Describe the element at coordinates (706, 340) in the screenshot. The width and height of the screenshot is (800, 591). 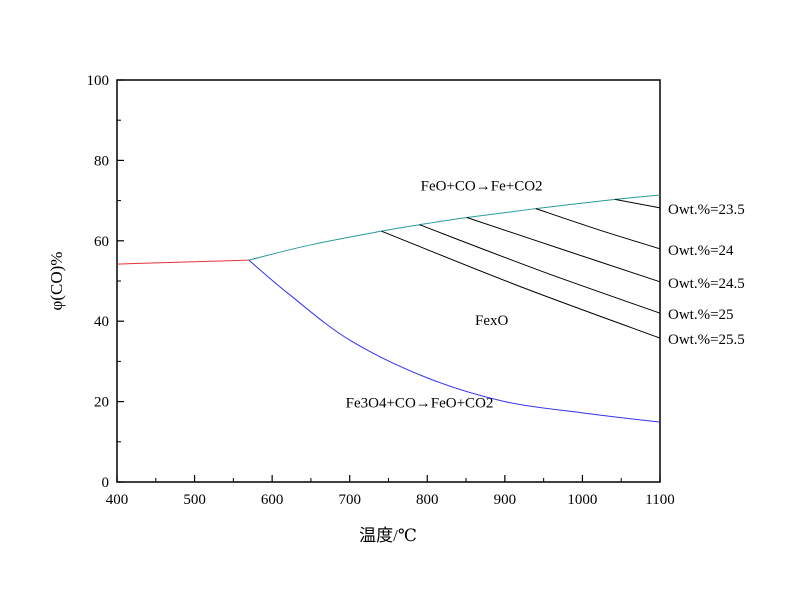
I see `series-label: Owt.%=25.5` at that location.